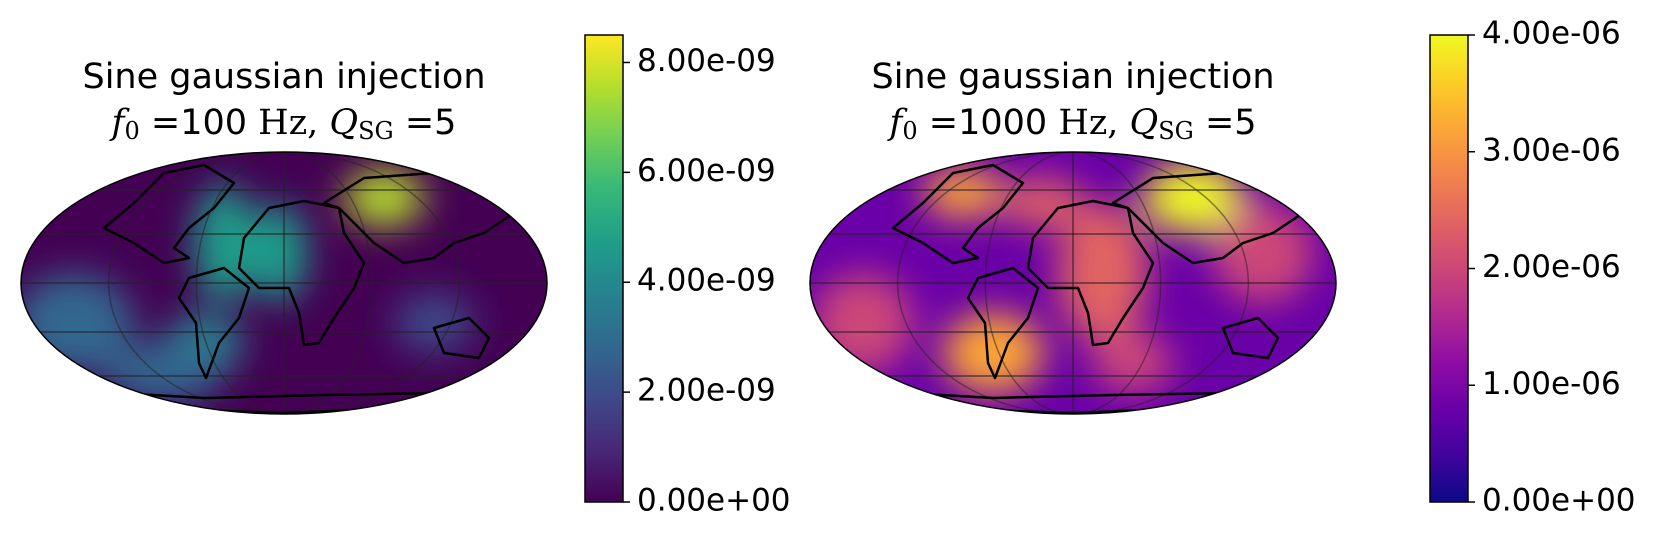  What do you see at coordinates (706, 61) in the screenshot?
I see `colorbar-tick-label: 8.00e-09` at bounding box center [706, 61].